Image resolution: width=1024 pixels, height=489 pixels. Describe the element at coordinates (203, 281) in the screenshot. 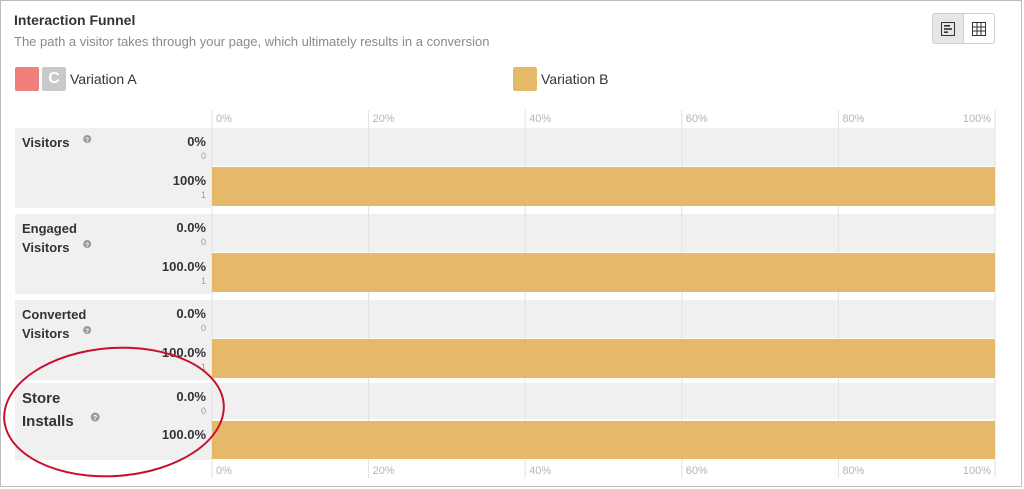

I see `count-label-variation-b-1: 1` at that location.